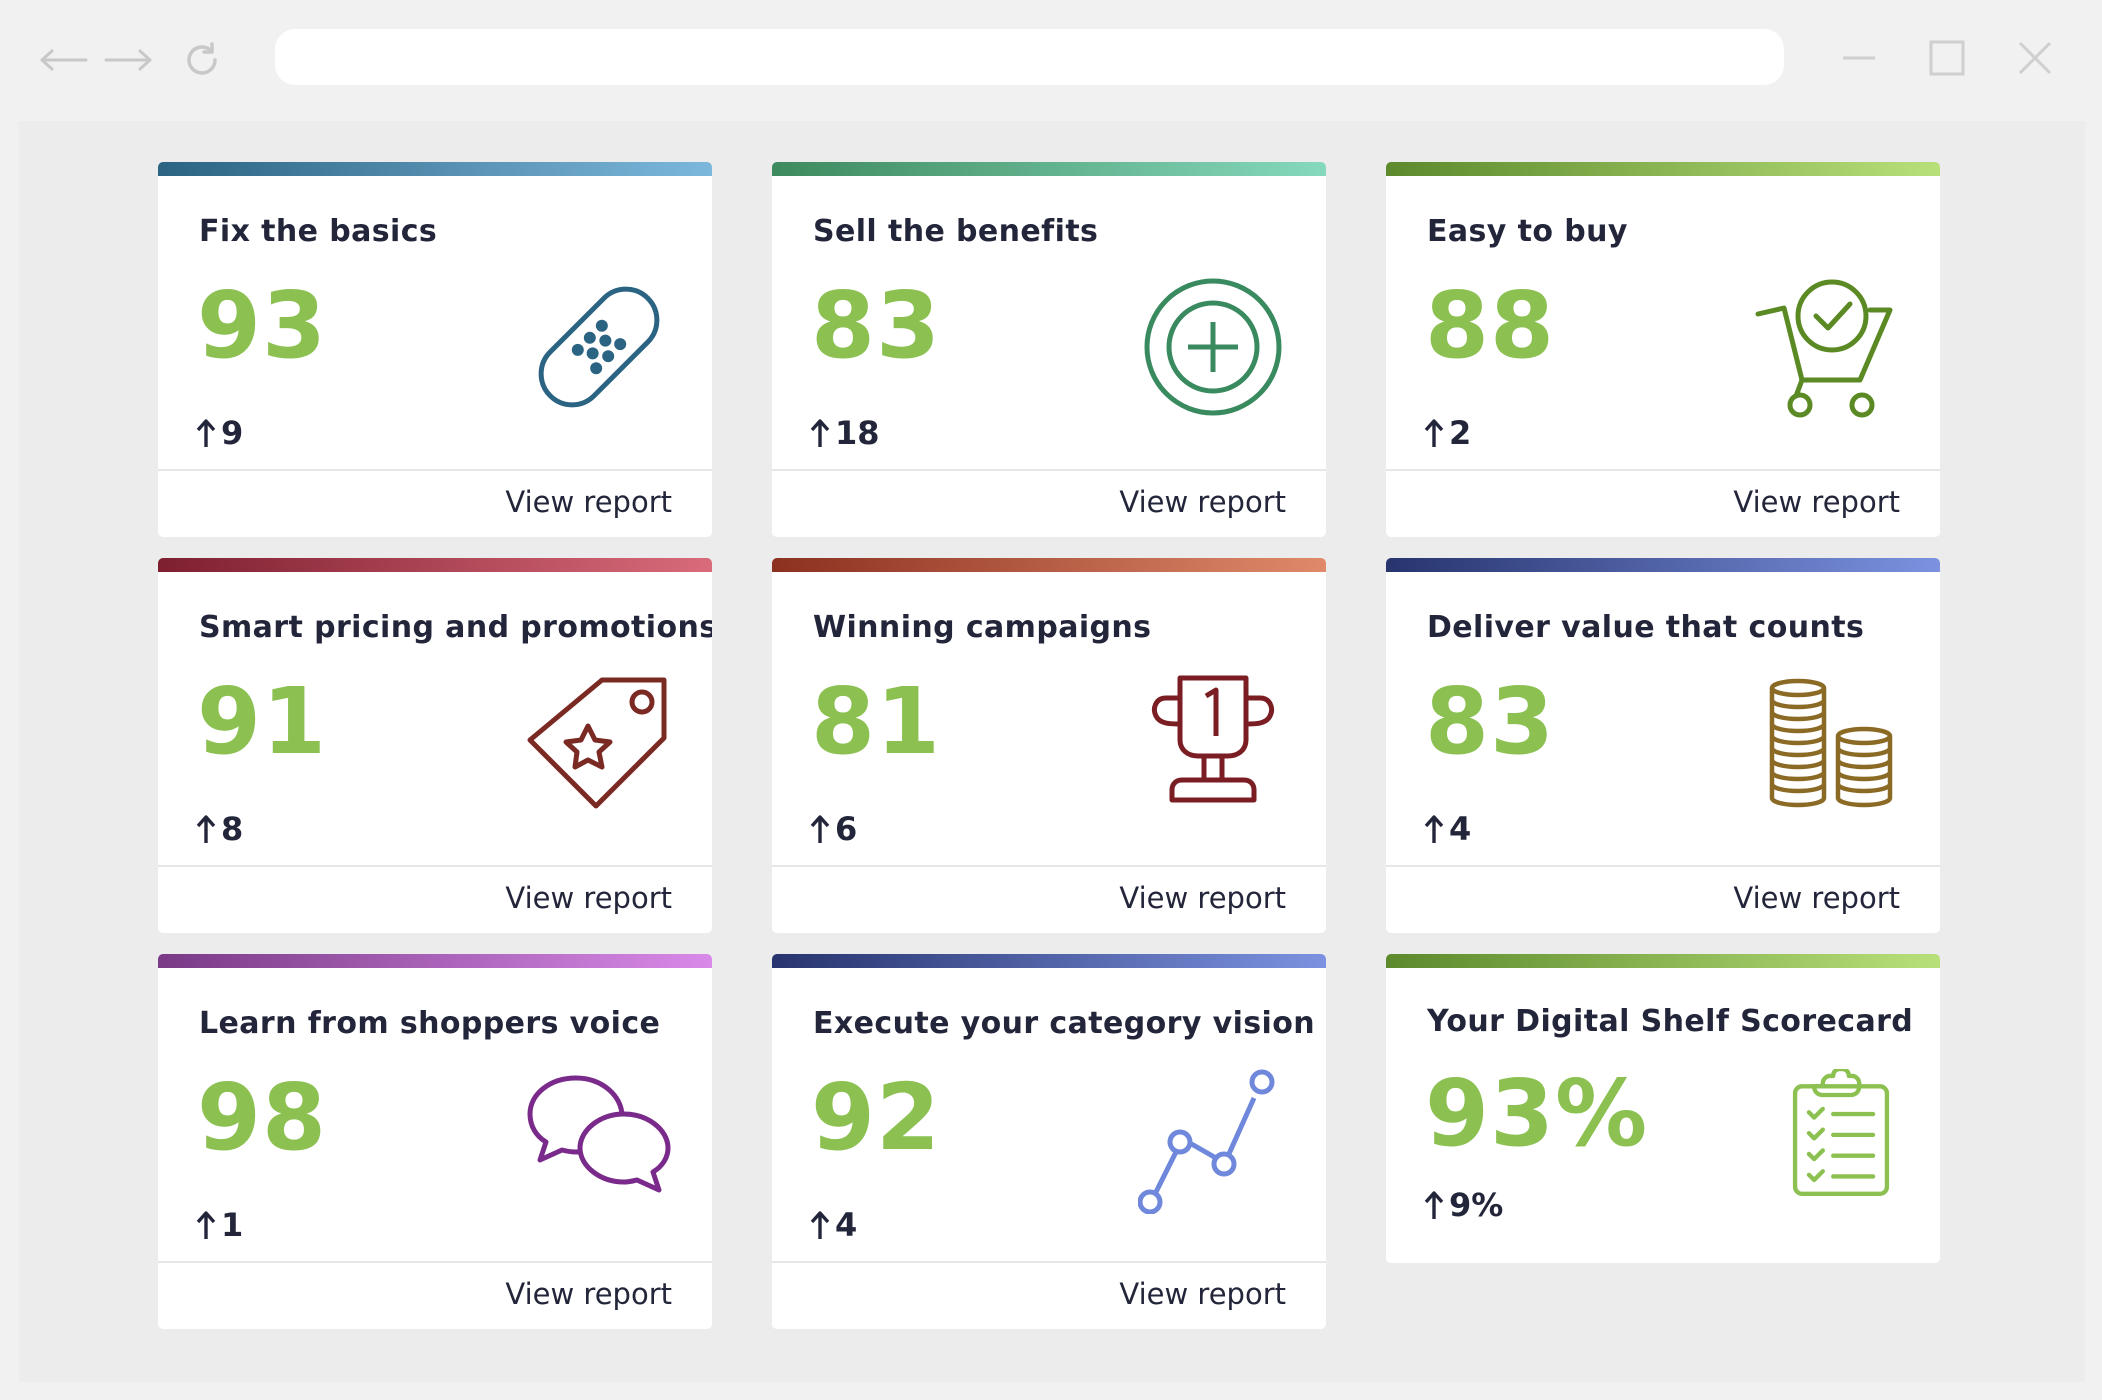 The image size is (2102, 1400). Describe the element at coordinates (1049, 349) in the screenshot. I see `card-sell-the-benefits: Sell the benefits 83 18 View report` at that location.